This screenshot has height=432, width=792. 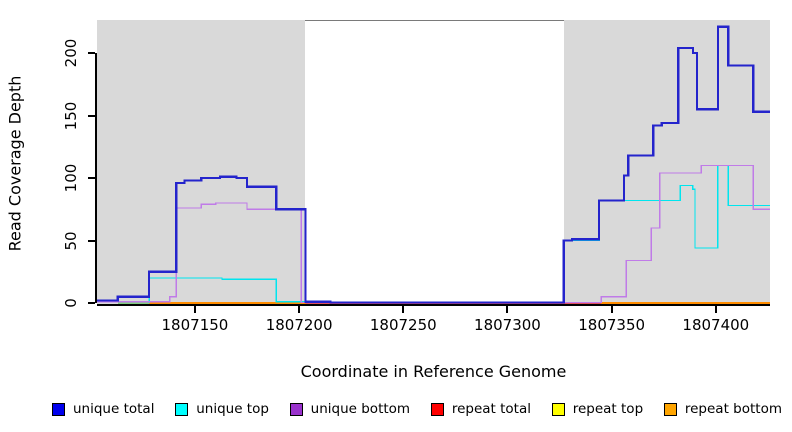 I want to click on y-axis-title: Read Coverage Depth, so click(x=15, y=163).